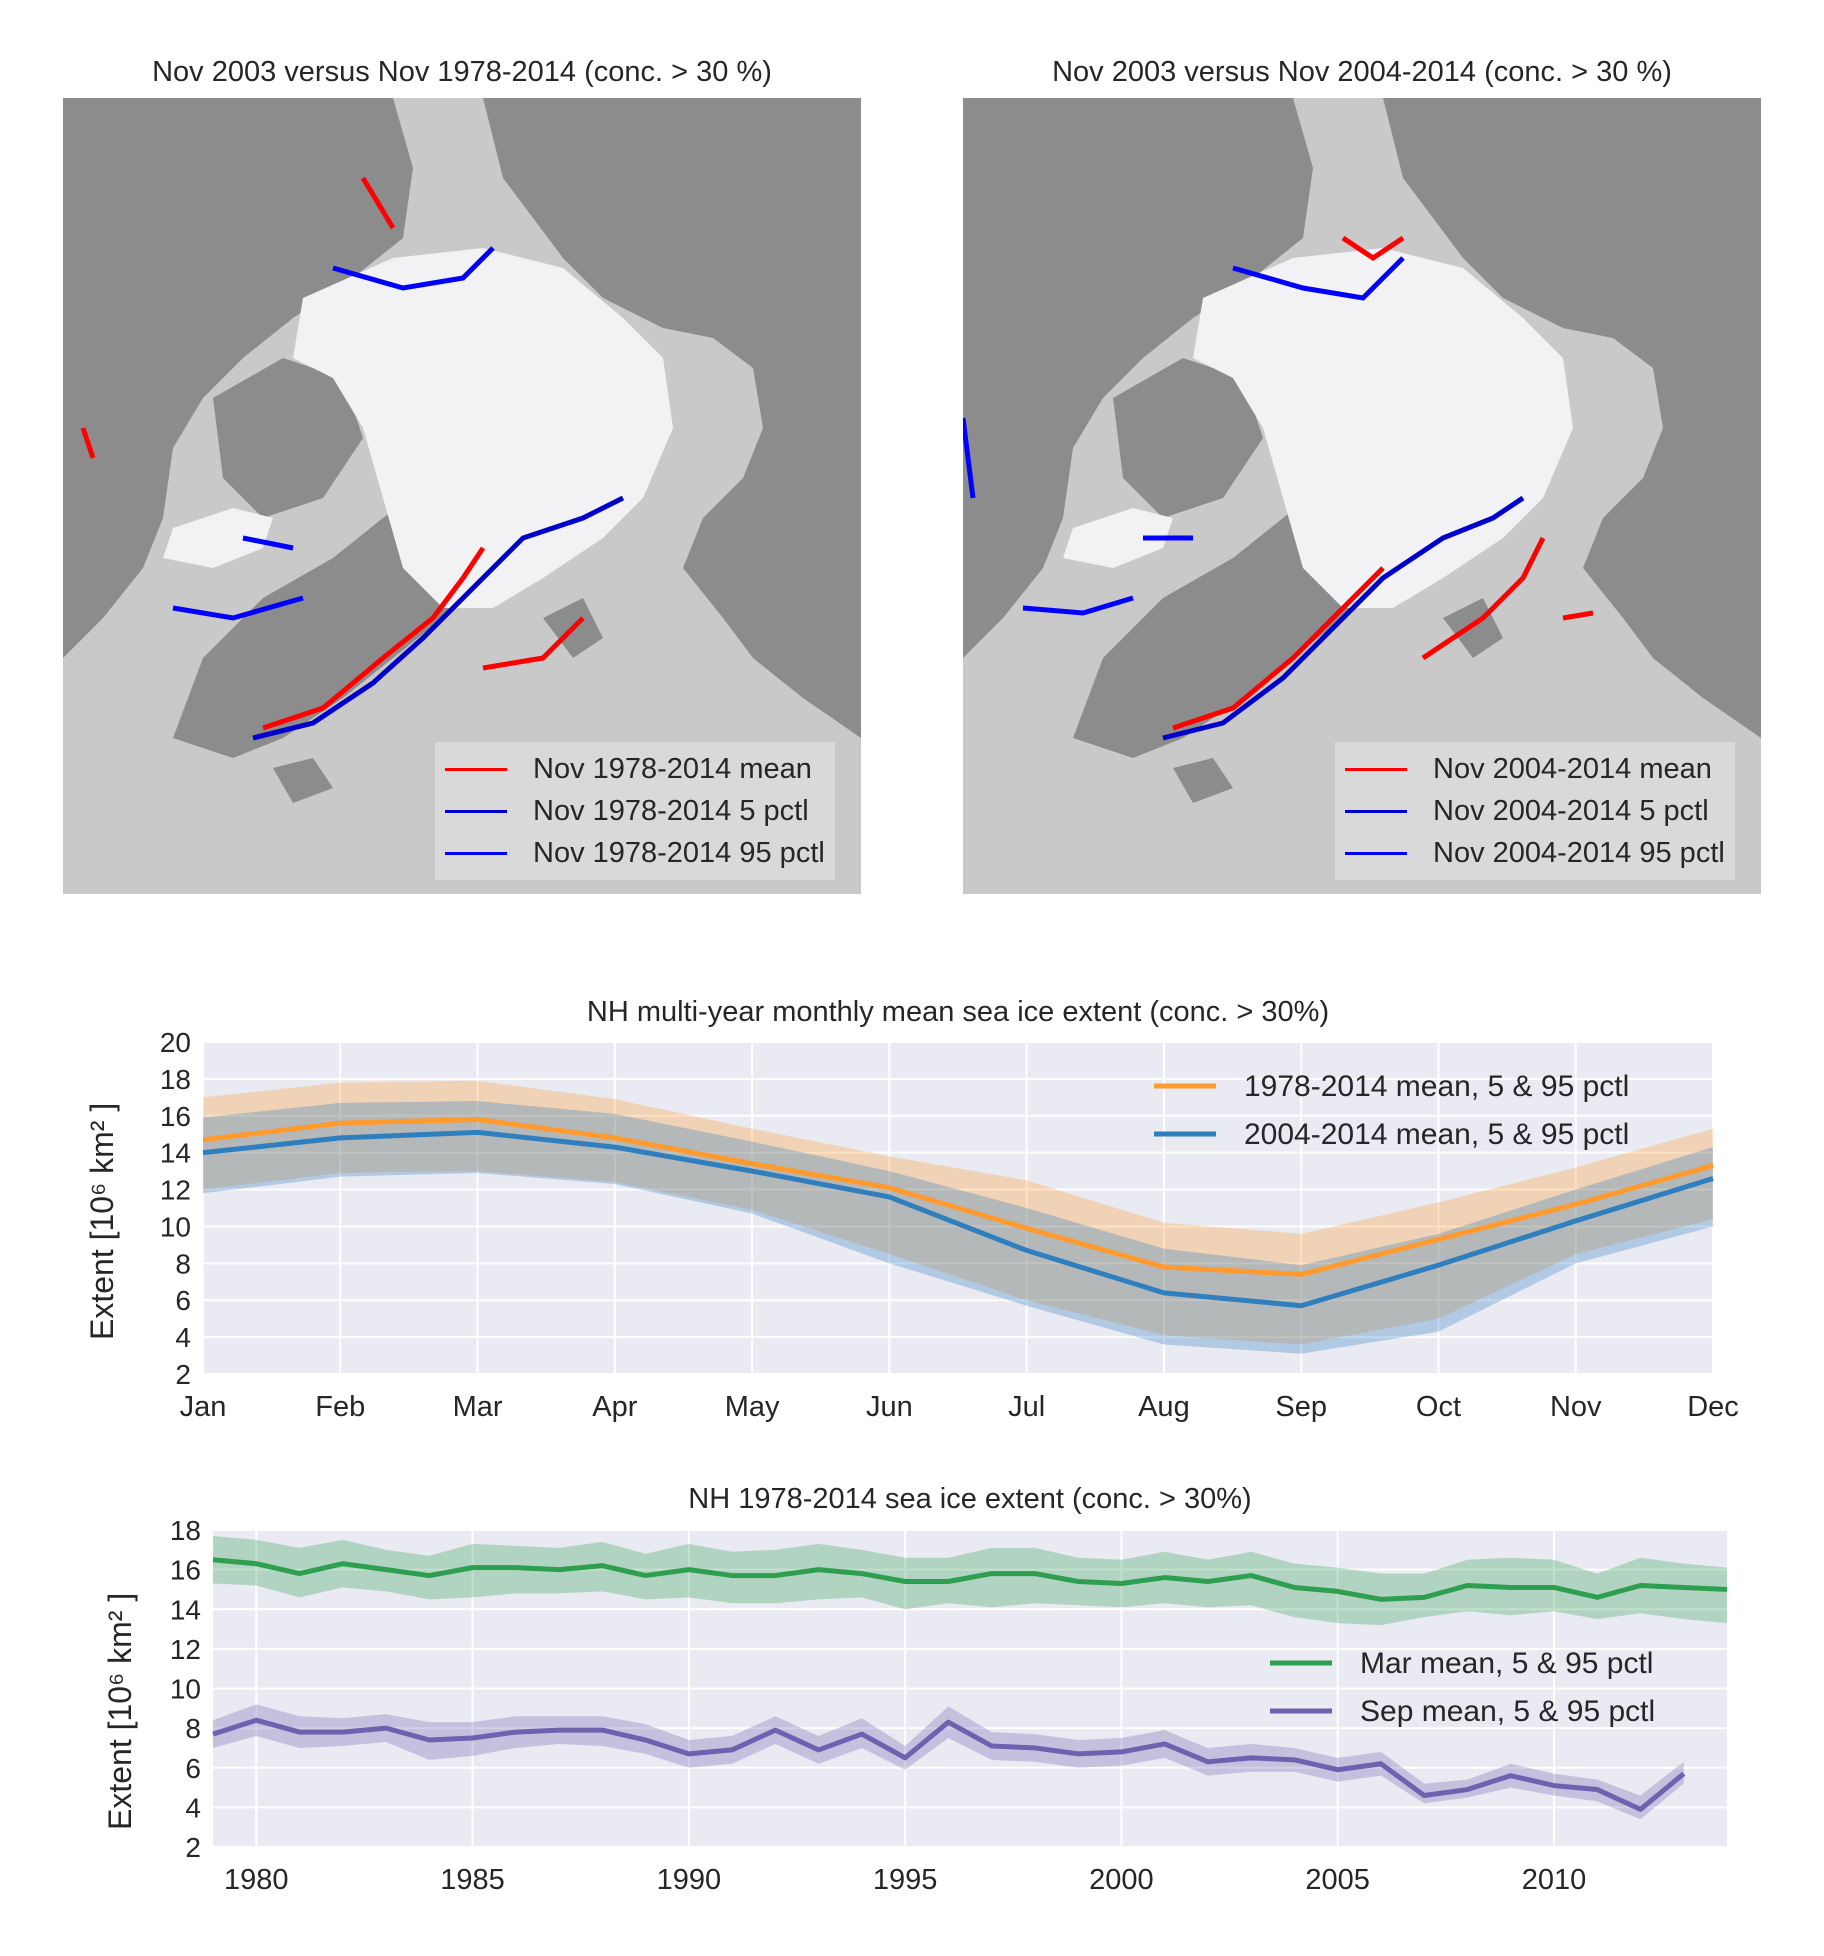 Image resolution: width=1824 pixels, height=1956 pixels. Describe the element at coordinates (1121, 1880) in the screenshot. I see `x-tick-label: 2000` at that location.